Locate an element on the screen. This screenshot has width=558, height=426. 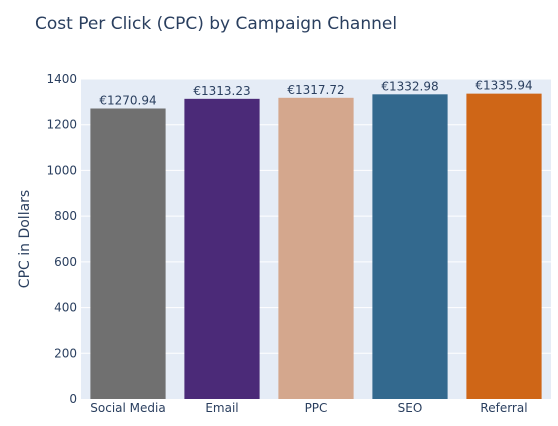
x-tick-label: Email is located at coordinates (221, 408).